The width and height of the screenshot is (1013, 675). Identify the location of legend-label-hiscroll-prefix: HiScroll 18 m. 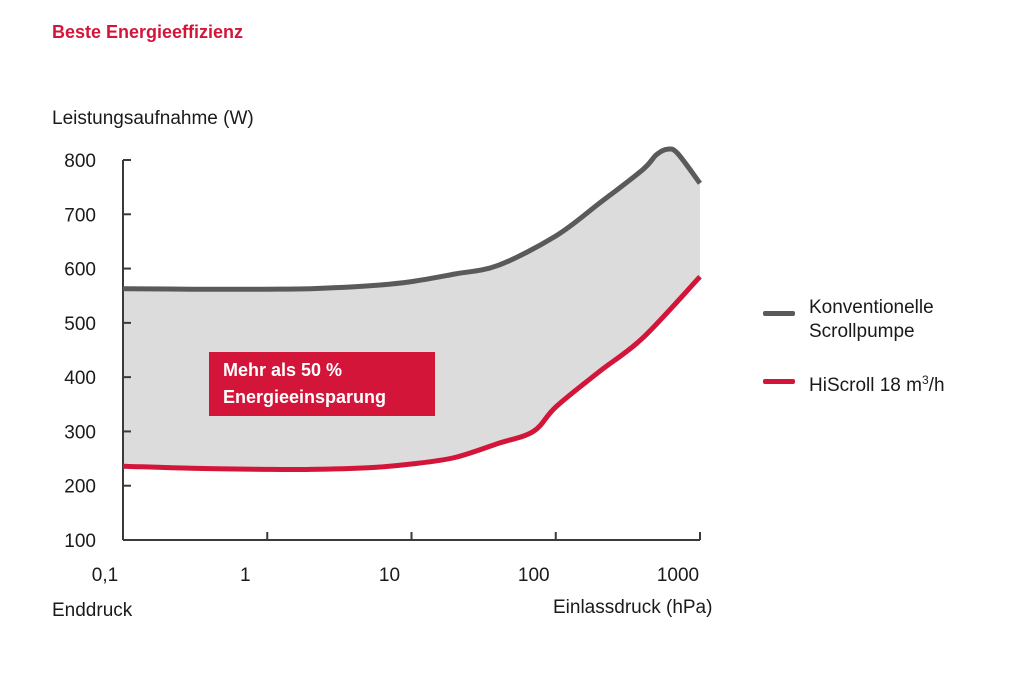
(865, 385).